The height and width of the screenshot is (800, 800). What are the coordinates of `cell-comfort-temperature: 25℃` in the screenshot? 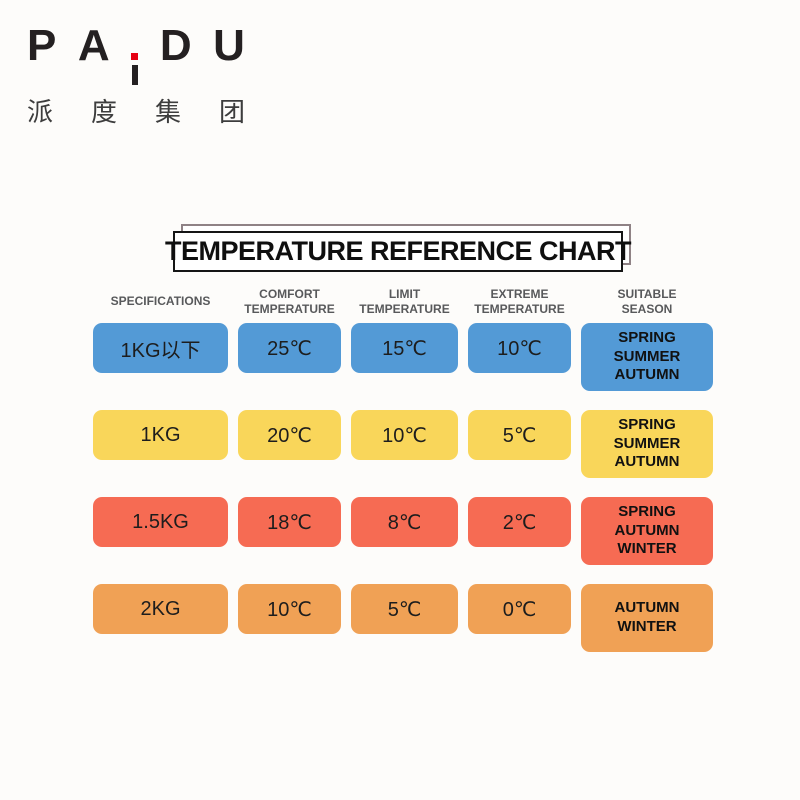 It's located at (289, 348).